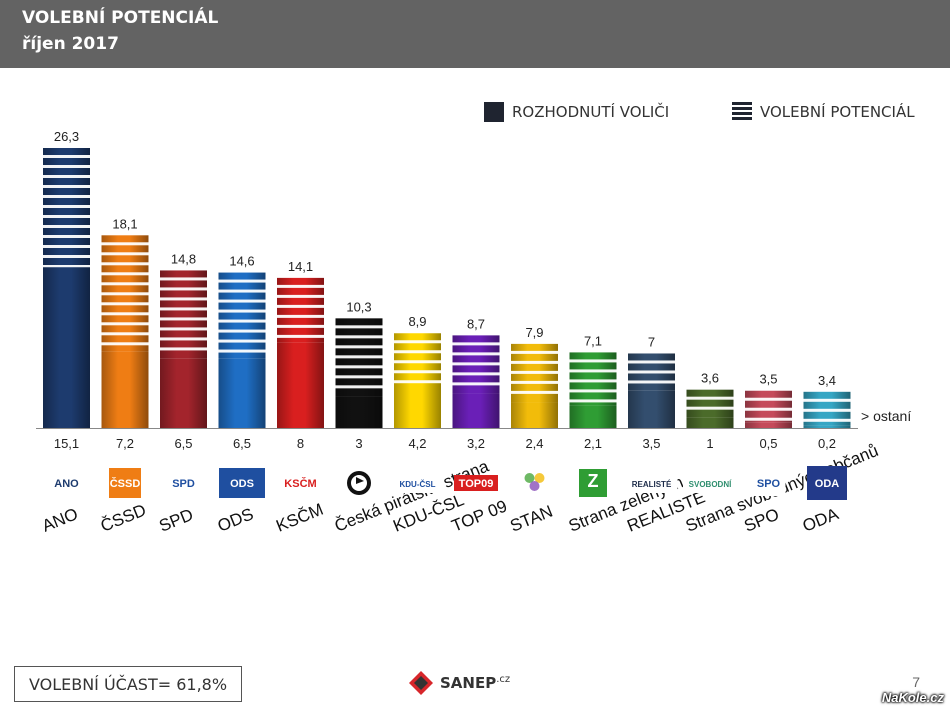  Describe the element at coordinates (710, 378) in the screenshot. I see `value-label-potential: 3,6` at that location.